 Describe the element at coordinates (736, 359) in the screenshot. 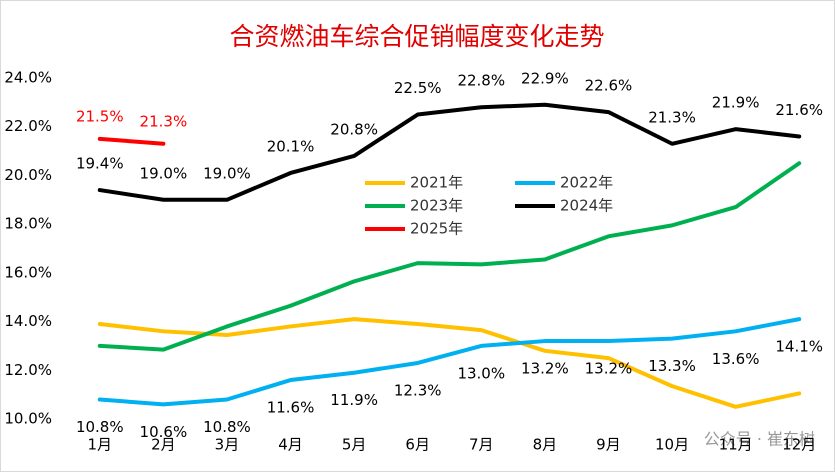

I see `data-label: 13.6%` at that location.